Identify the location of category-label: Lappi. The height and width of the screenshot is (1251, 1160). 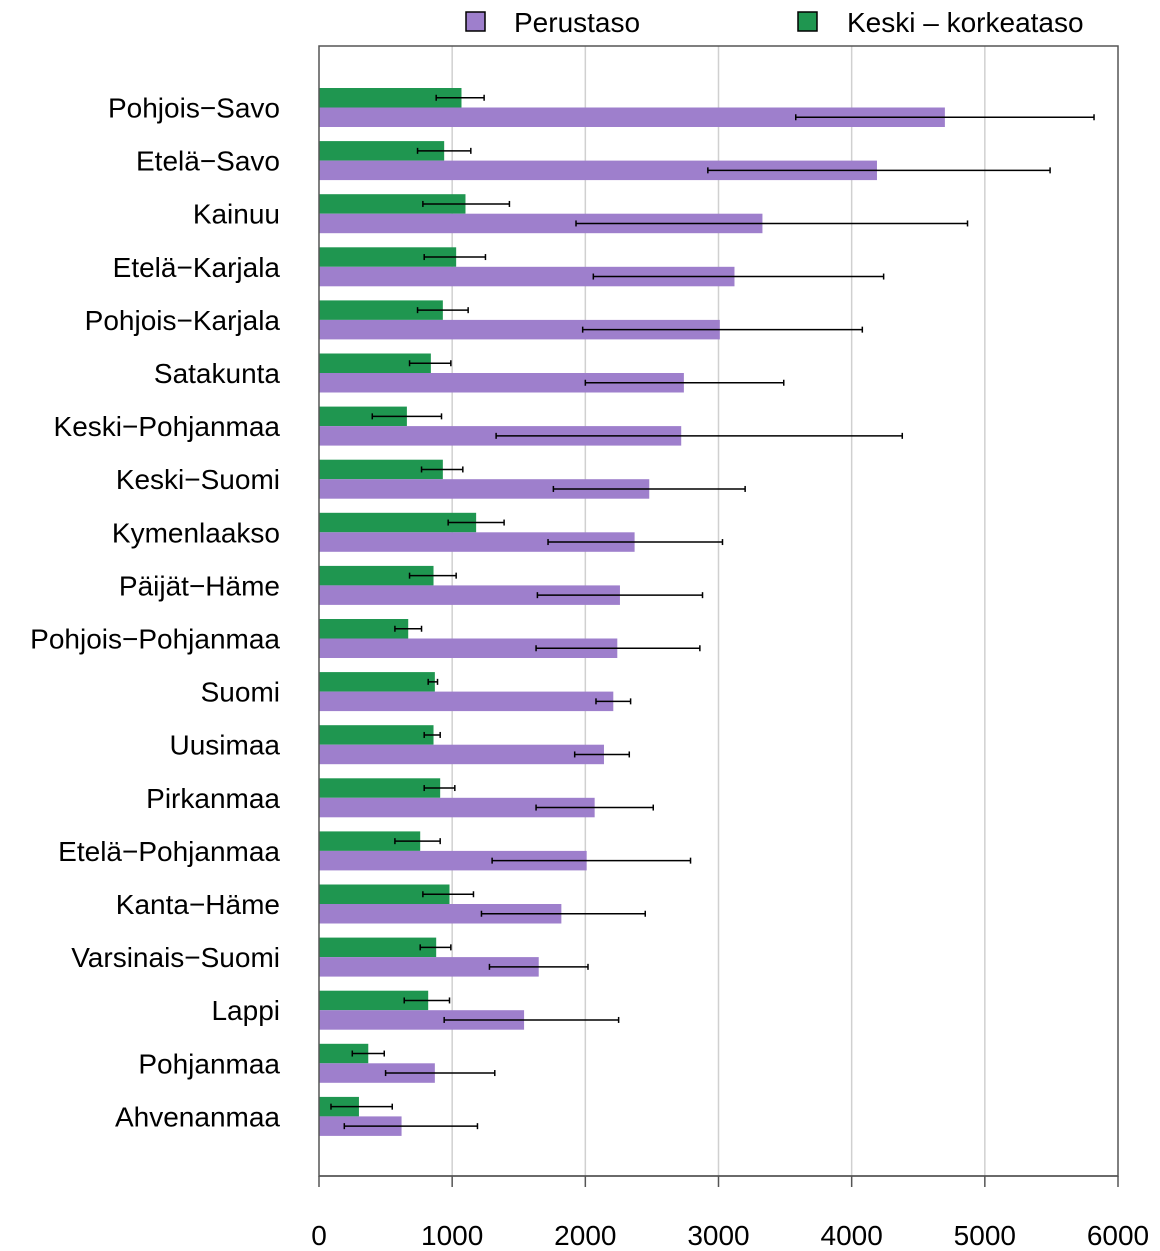
(245, 1010).